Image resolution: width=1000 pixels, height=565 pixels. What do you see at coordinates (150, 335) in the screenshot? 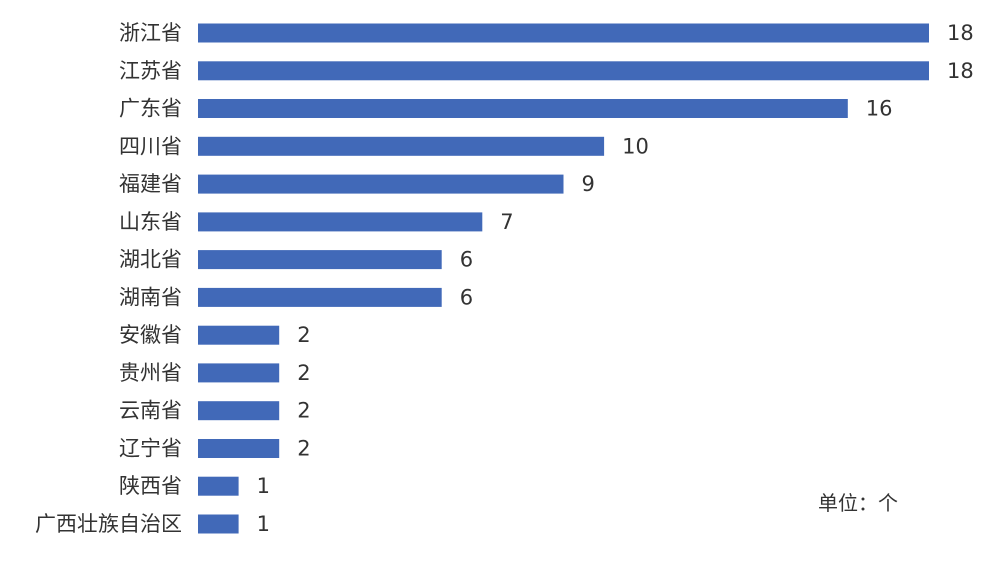
I see `category-label-8: 安徽省` at bounding box center [150, 335].